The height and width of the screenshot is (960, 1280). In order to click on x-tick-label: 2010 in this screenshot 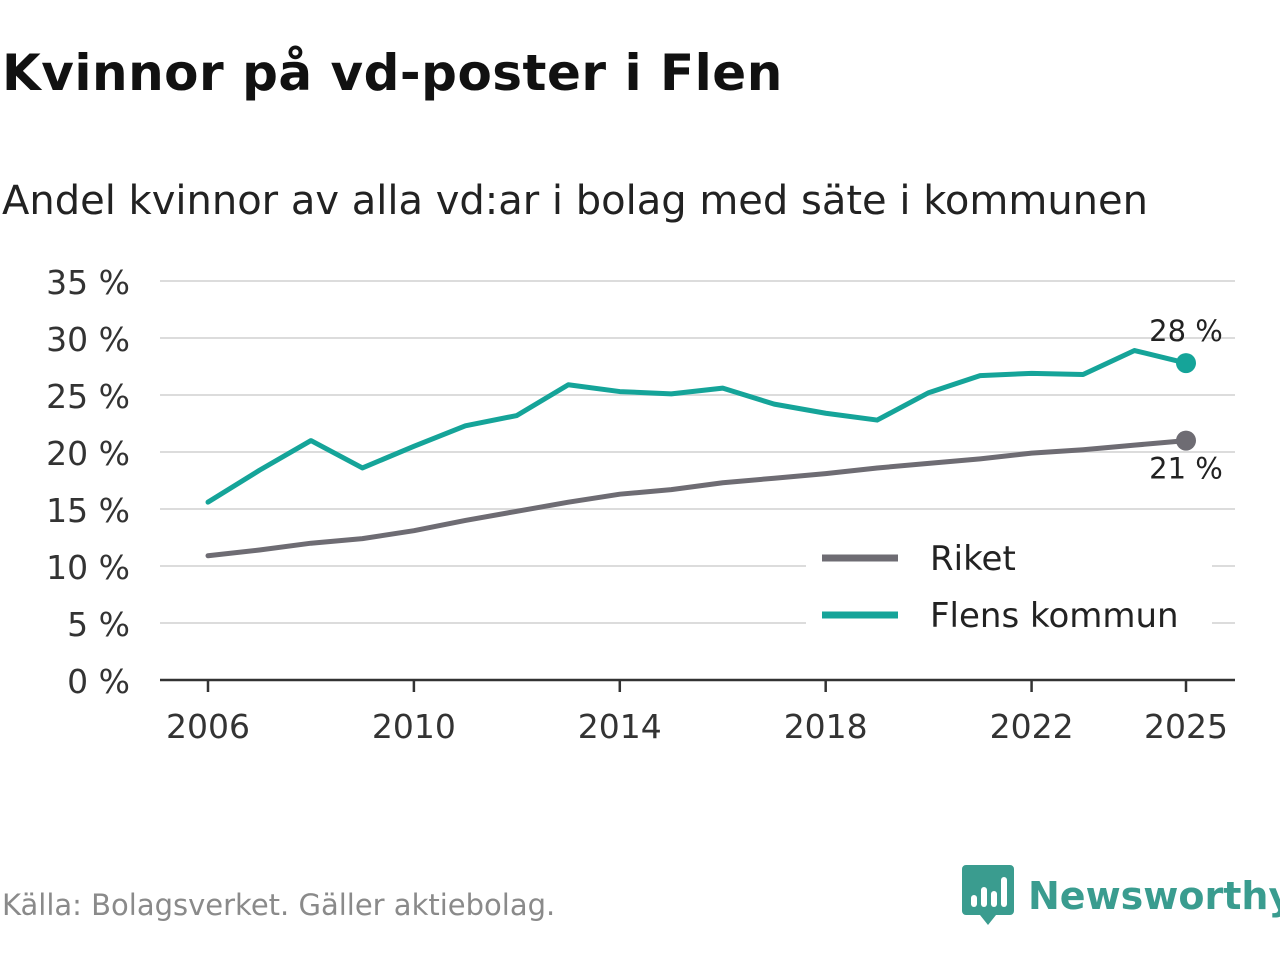, I will do `click(414, 726)`.